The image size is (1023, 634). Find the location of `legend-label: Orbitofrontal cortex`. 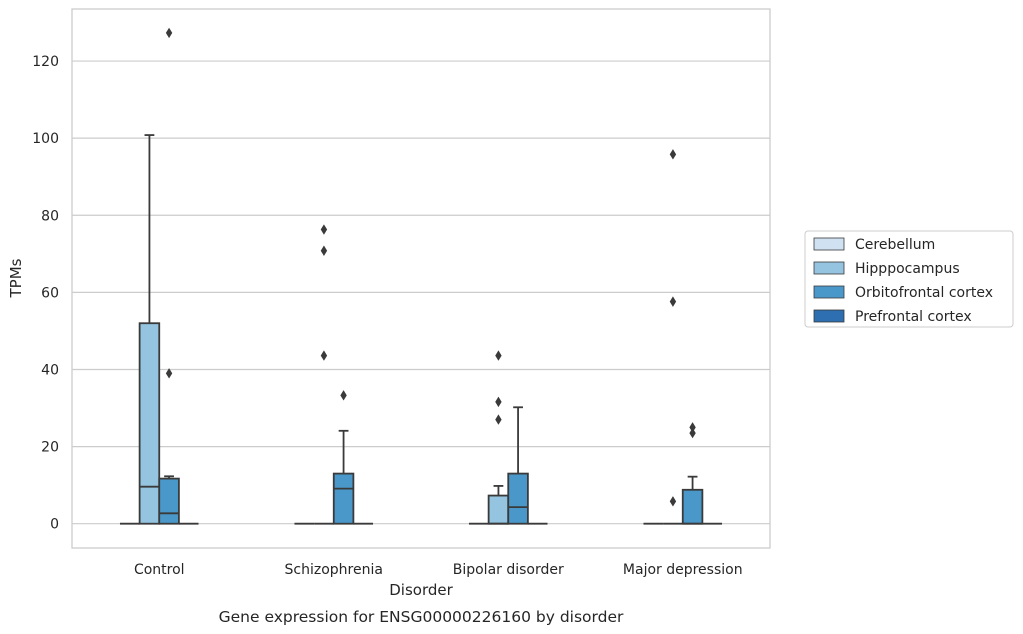

legend-label: Orbitofrontal cortex is located at coordinates (924, 293).